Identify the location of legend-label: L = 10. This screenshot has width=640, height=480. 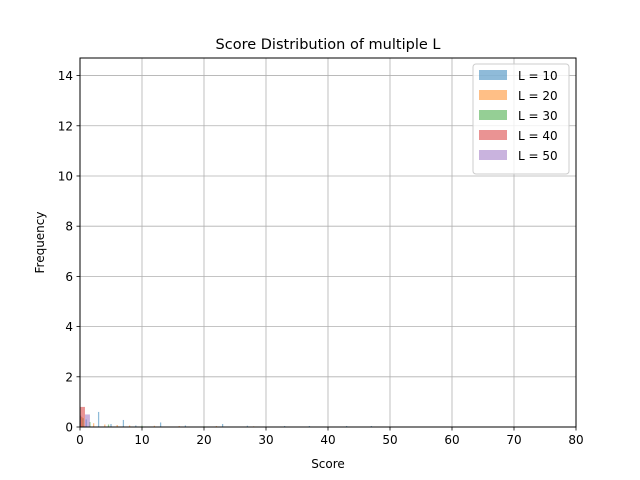
(538, 76).